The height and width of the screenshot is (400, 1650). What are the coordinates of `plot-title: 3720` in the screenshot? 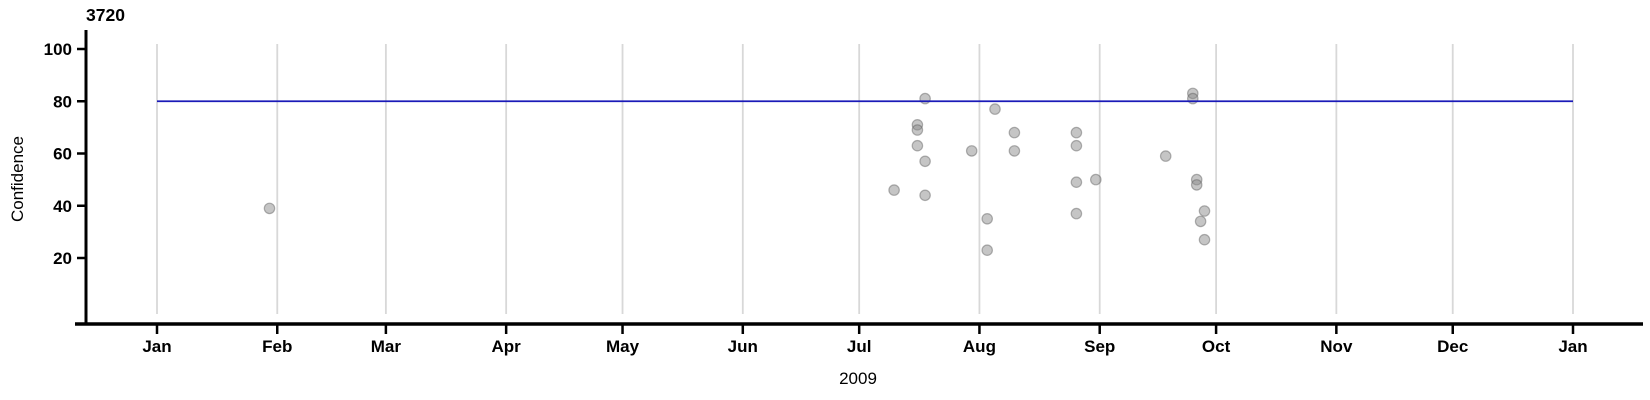 It's located at (105, 15).